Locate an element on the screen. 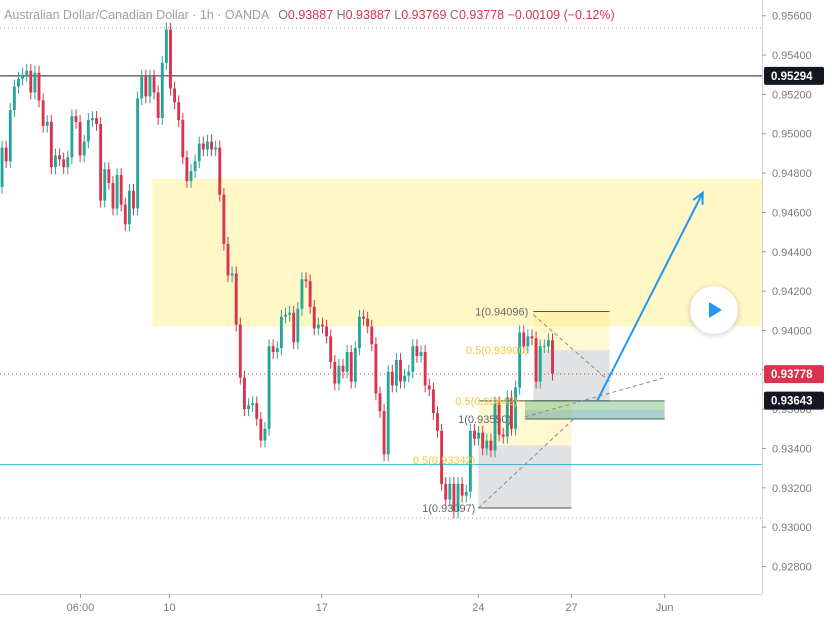  price-tick-label: 0.94400 is located at coordinates (792, 253).